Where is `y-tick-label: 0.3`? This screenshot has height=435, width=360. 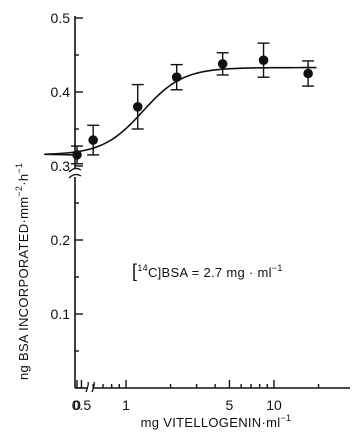
y-tick-label: 0.3 is located at coordinates (61, 166).